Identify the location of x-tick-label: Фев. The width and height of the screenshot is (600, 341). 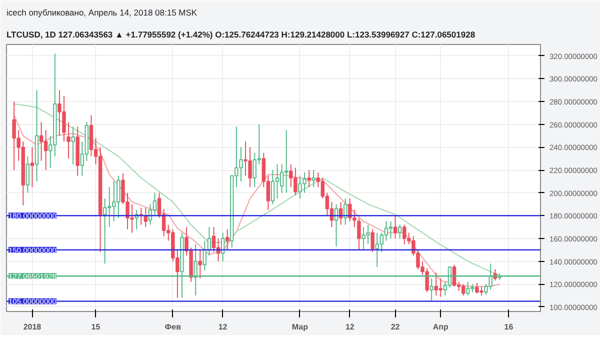
(173, 327).